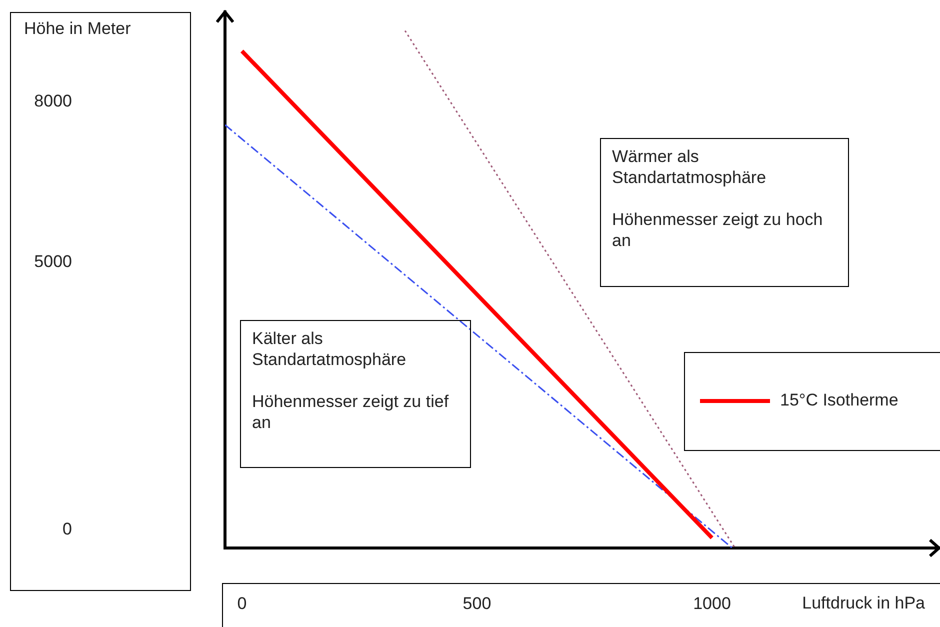 The height and width of the screenshot is (627, 940). What do you see at coordinates (53, 101) in the screenshot?
I see `y-tick-label: 8000` at bounding box center [53, 101].